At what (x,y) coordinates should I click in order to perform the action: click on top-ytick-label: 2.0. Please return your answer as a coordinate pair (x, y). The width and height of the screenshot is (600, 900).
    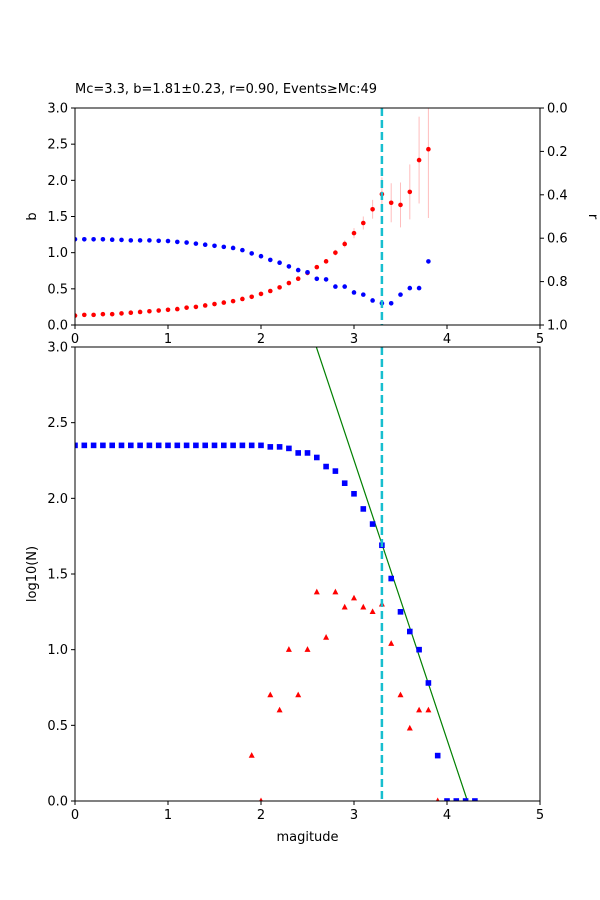
    Looking at the image, I should click on (57, 181).